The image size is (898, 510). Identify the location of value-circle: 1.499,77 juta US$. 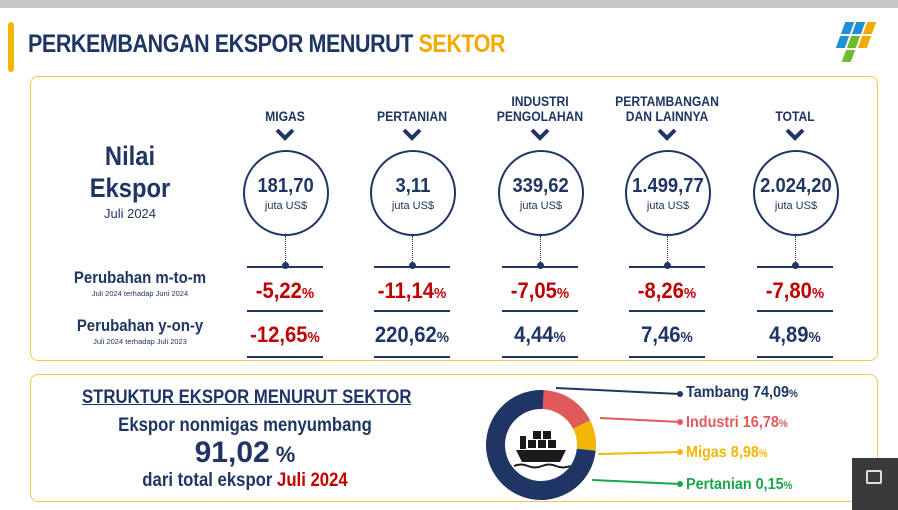
(668, 193).